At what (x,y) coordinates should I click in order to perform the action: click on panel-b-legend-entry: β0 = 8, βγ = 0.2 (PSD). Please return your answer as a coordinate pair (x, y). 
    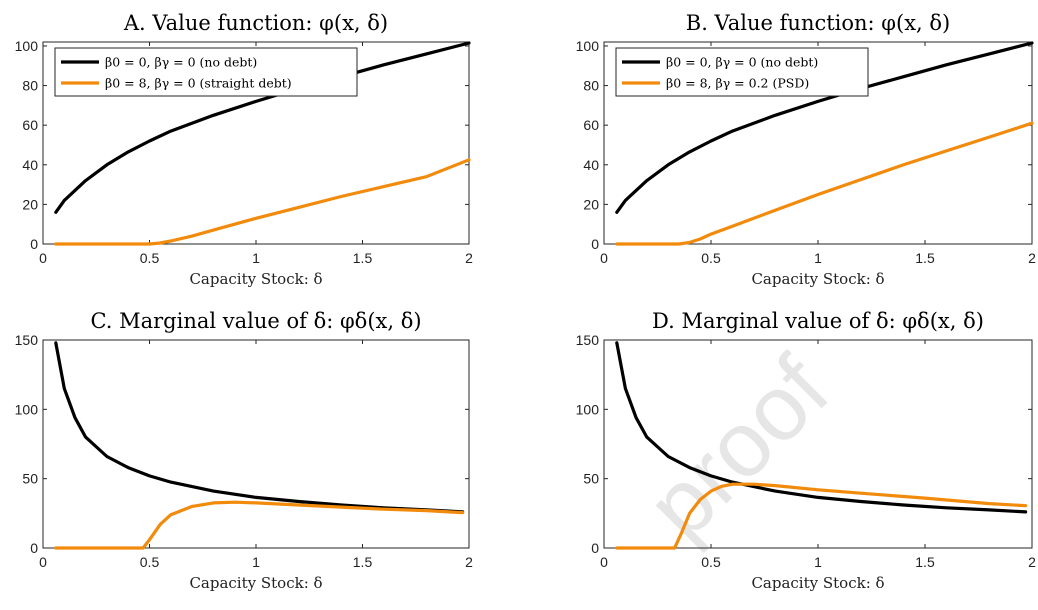
    Looking at the image, I should click on (737, 83).